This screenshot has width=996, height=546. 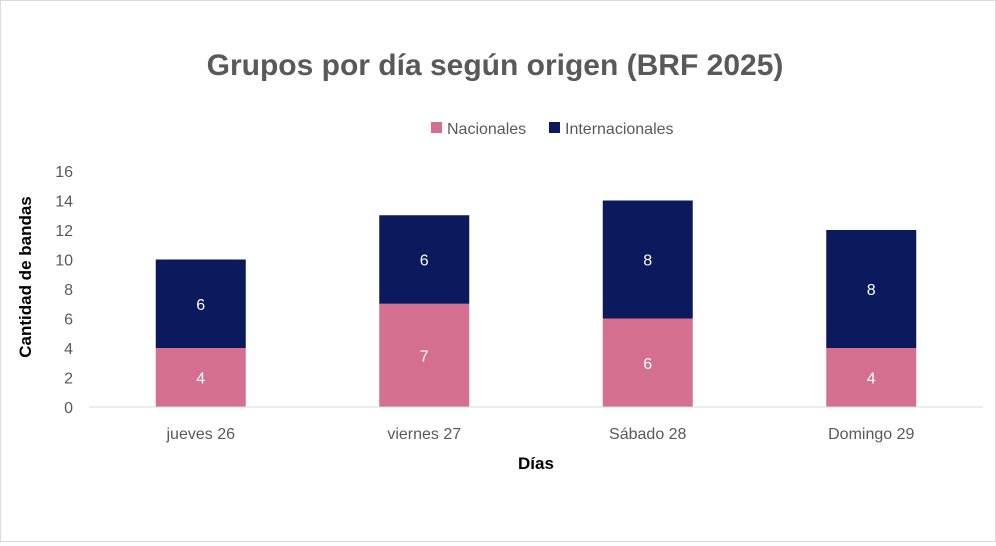 What do you see at coordinates (536, 463) in the screenshot?
I see `x-axis-label: Días` at bounding box center [536, 463].